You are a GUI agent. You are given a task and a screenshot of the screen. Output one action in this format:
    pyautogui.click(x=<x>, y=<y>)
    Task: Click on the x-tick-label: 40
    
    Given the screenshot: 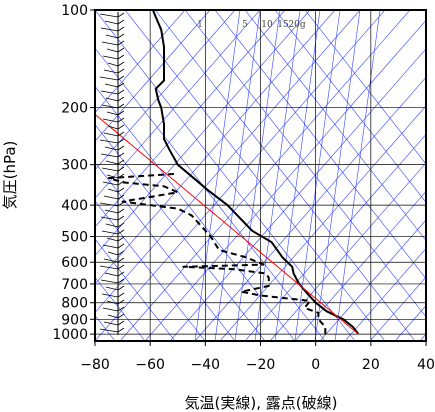 What is the action you would take?
    pyautogui.click(x=426, y=365)
    